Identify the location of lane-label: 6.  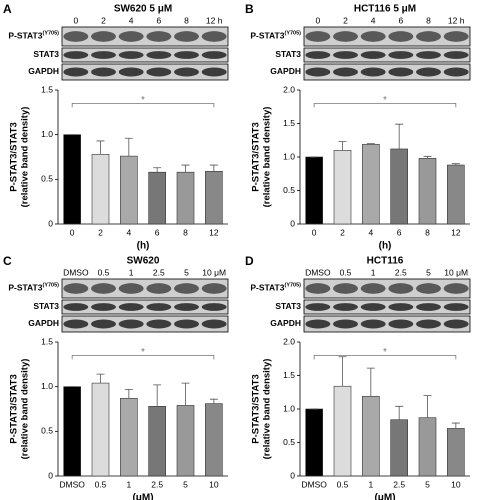
(158, 20).